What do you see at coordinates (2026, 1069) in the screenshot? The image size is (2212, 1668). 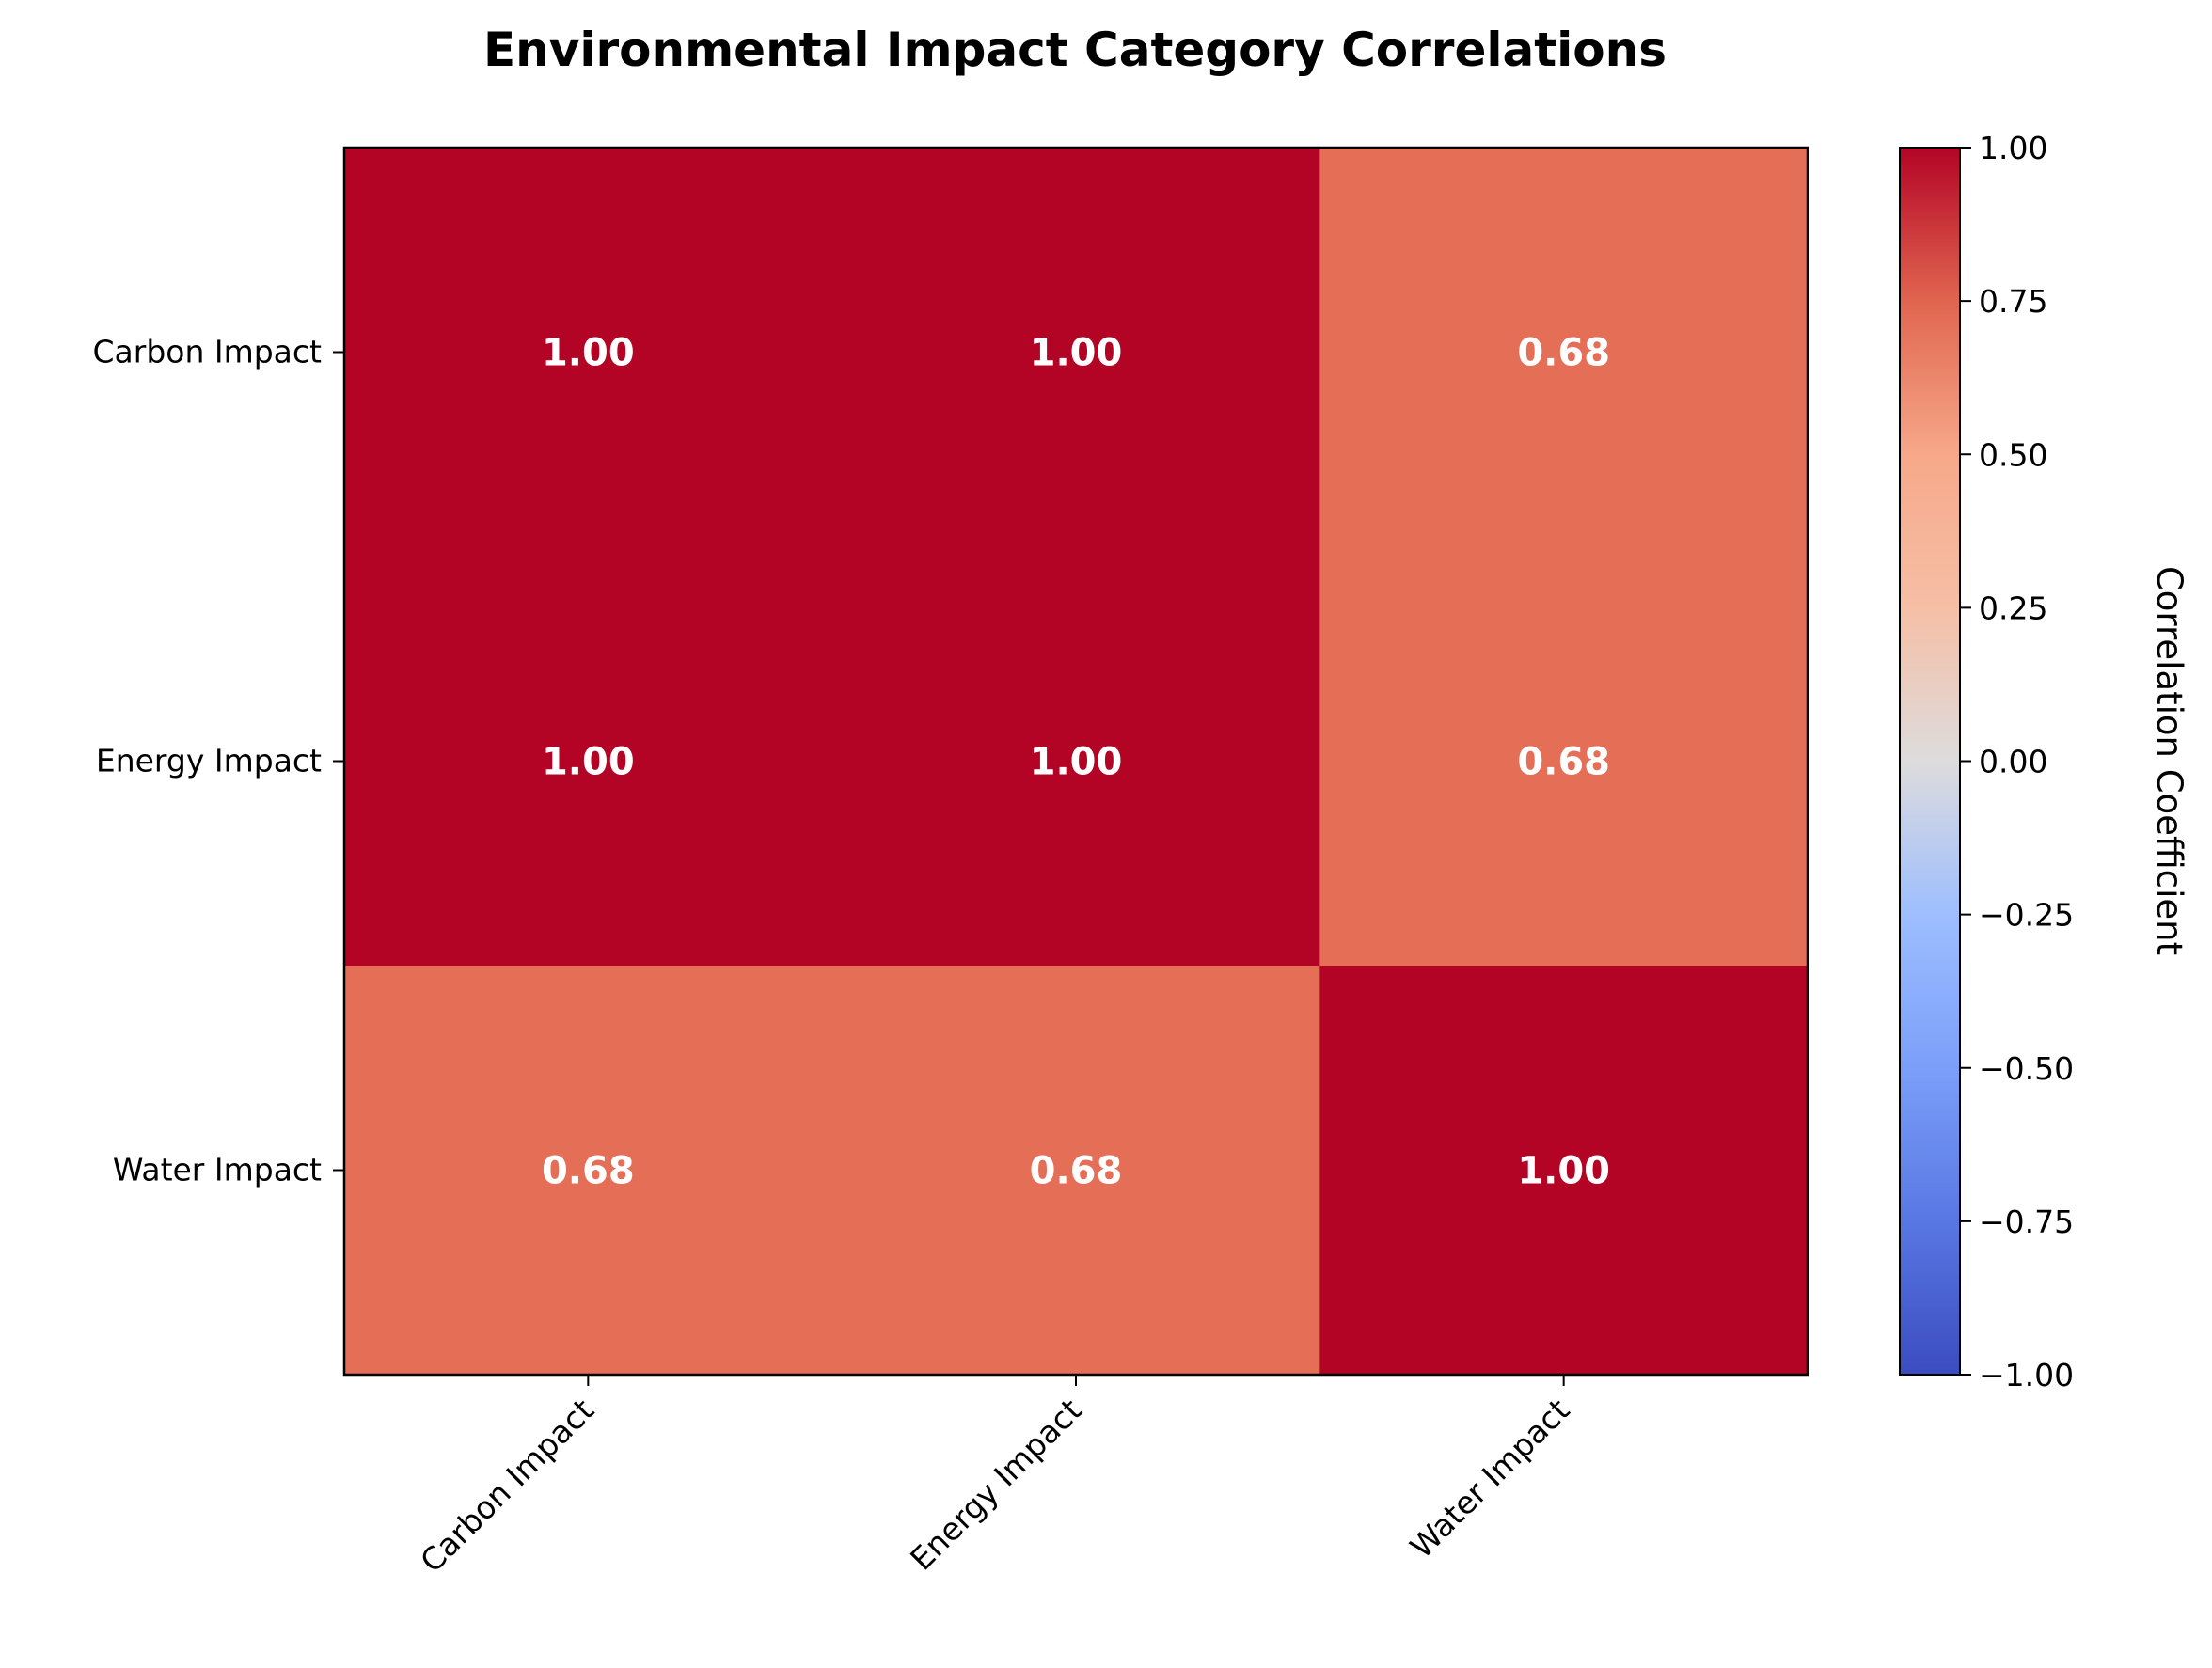 I see `colorbar-tick-label: −0.50` at bounding box center [2026, 1069].